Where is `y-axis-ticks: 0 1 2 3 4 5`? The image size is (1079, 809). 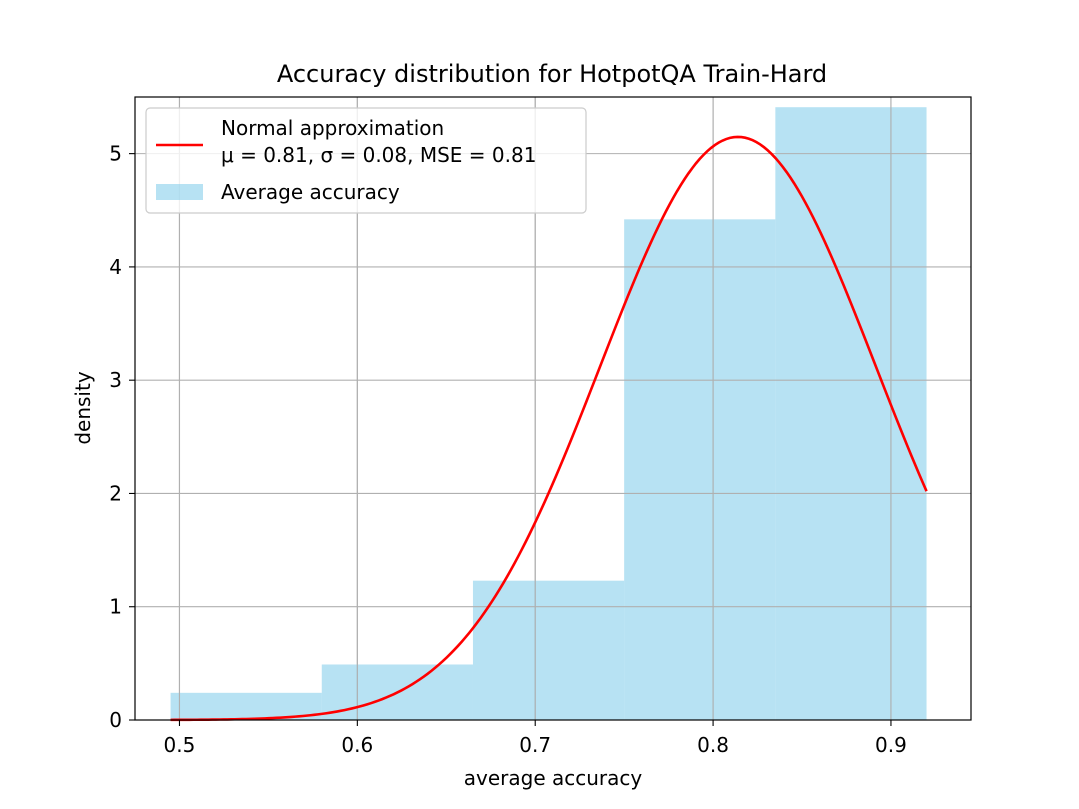
y-axis-ticks: 0 1 2 3 4 5 is located at coordinates (122, 437).